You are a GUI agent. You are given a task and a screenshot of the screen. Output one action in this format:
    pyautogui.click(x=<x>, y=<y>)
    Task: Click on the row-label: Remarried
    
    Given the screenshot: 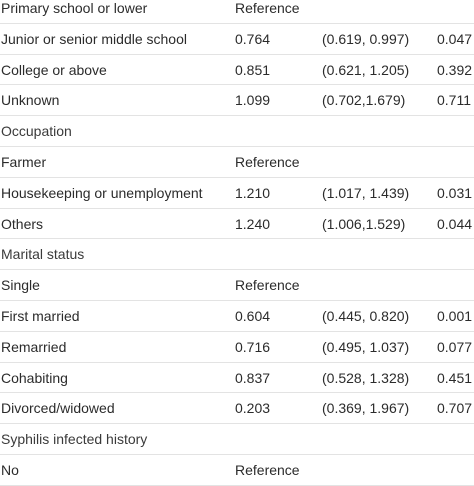 What is the action you would take?
    pyautogui.click(x=34, y=346)
    